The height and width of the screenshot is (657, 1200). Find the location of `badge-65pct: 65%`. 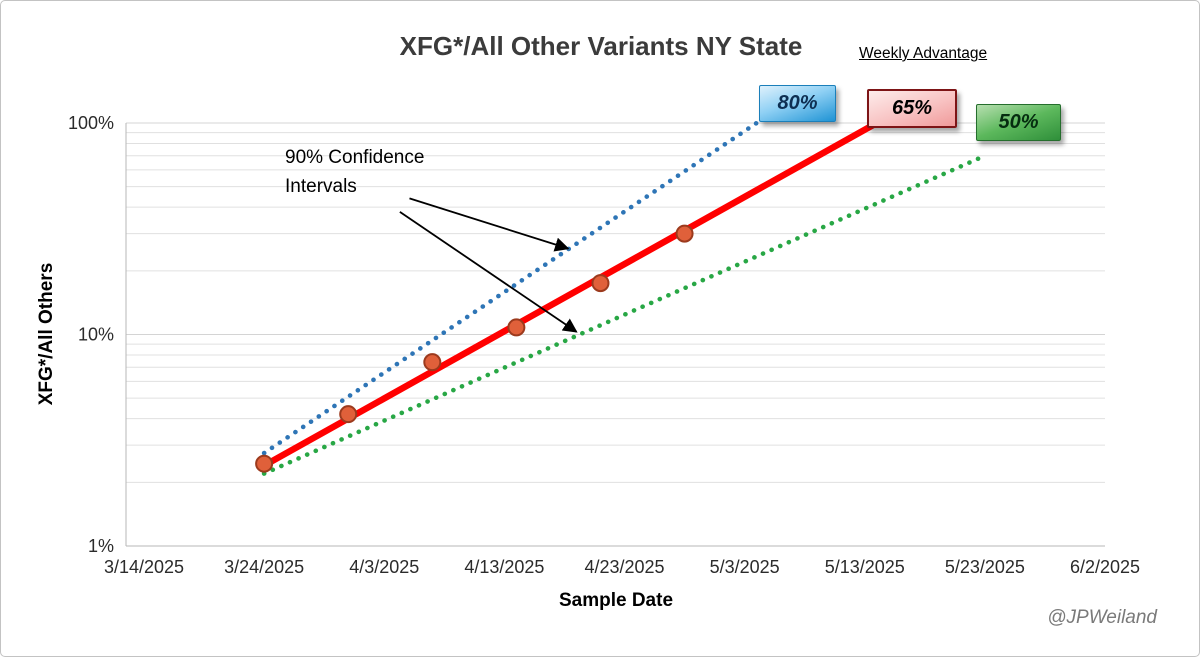

badge-65pct: 65% is located at coordinates (912, 108).